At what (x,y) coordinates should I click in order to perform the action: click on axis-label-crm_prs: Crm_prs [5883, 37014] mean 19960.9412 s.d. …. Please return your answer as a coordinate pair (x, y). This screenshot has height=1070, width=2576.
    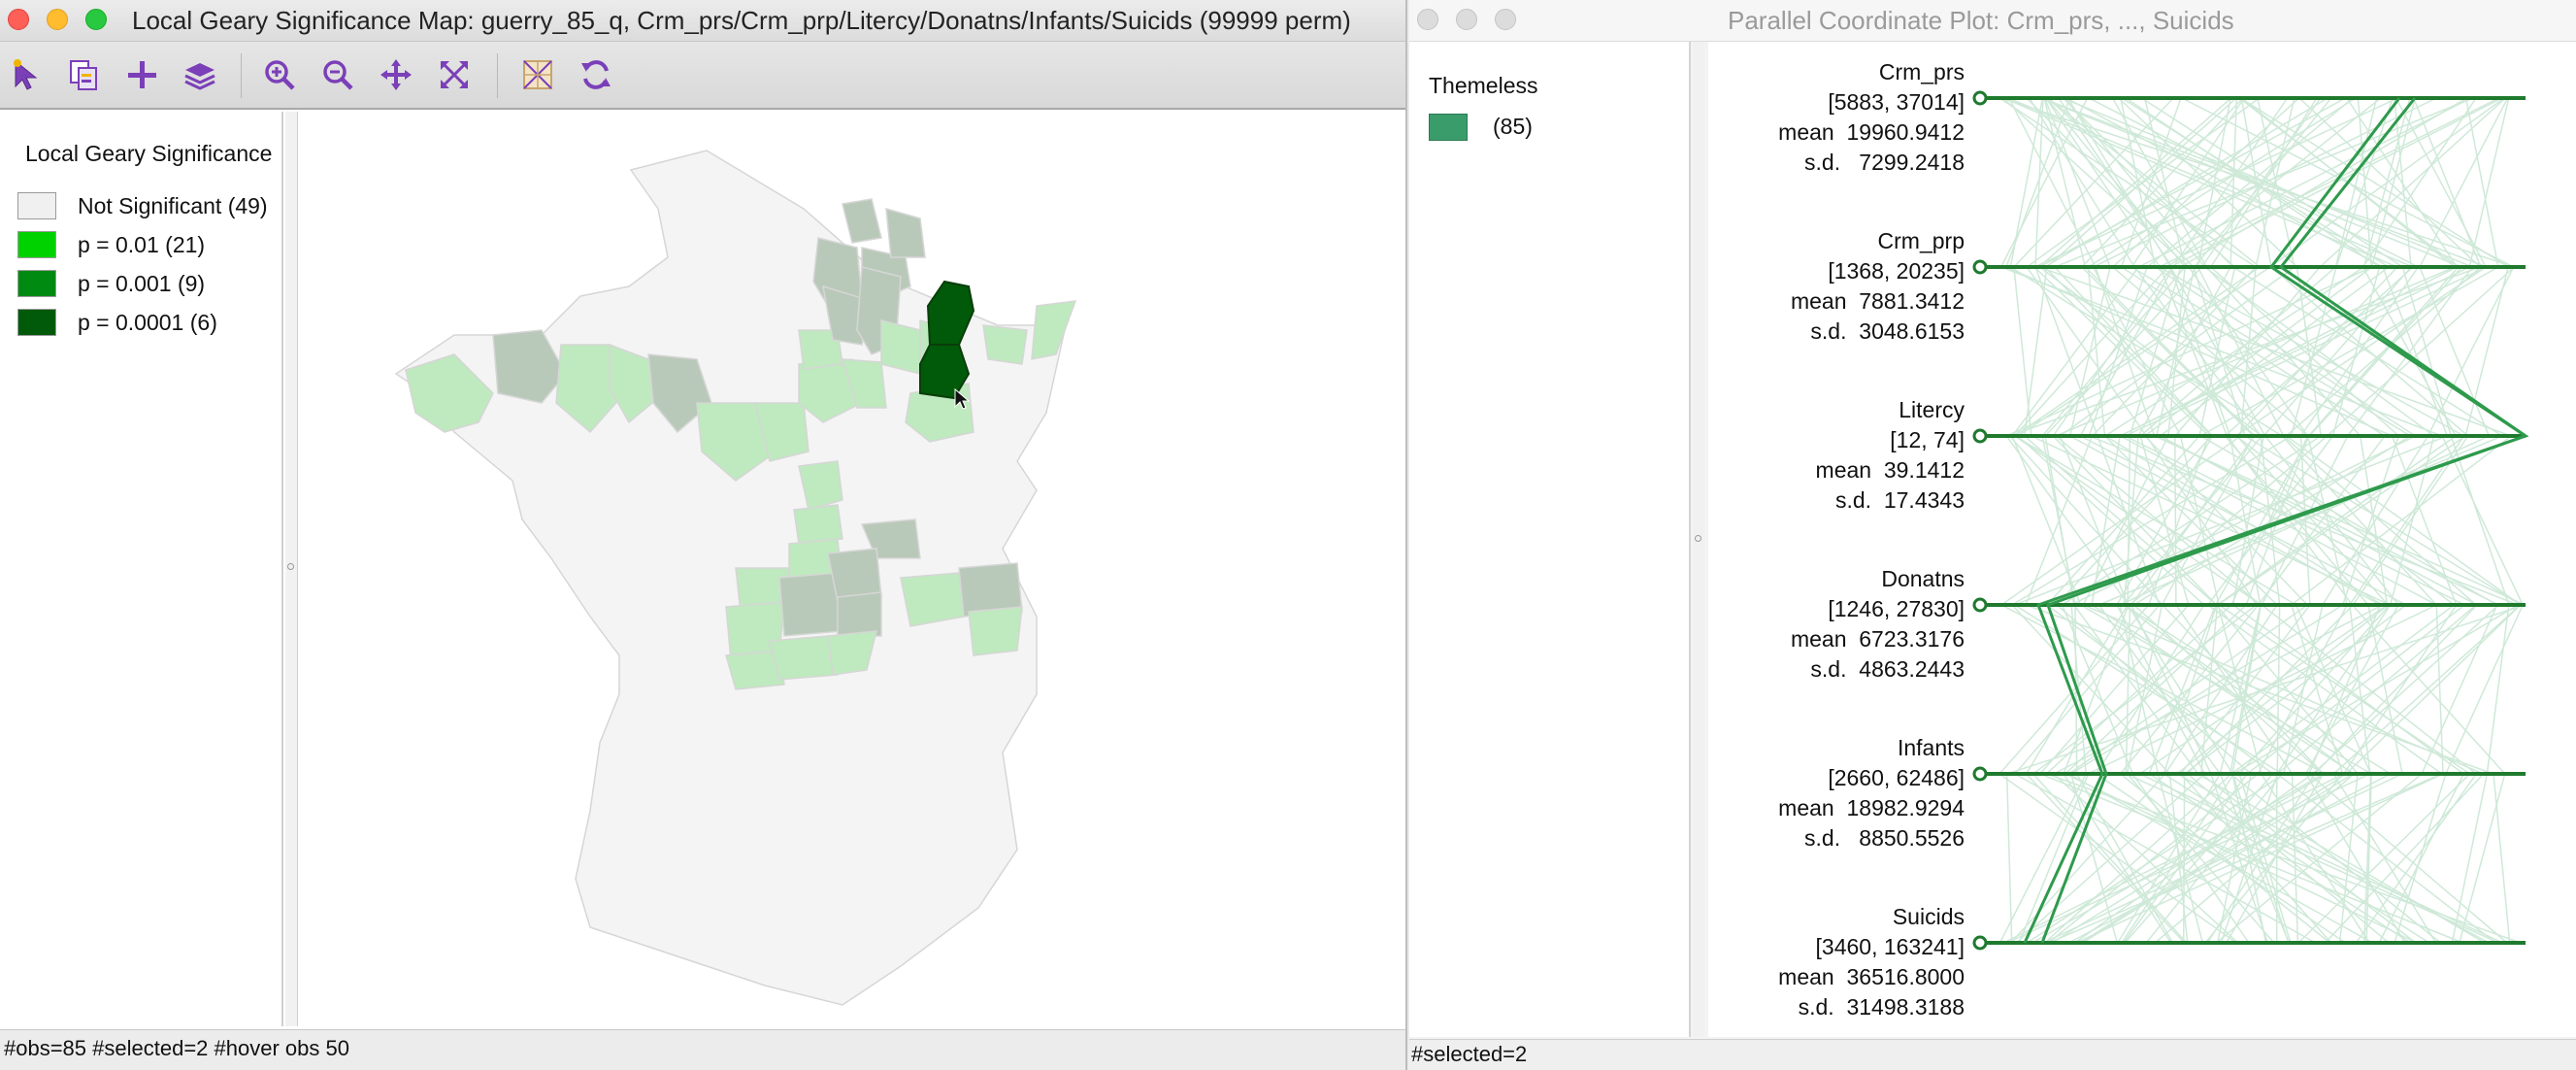
    Looking at the image, I should click on (1871, 117).